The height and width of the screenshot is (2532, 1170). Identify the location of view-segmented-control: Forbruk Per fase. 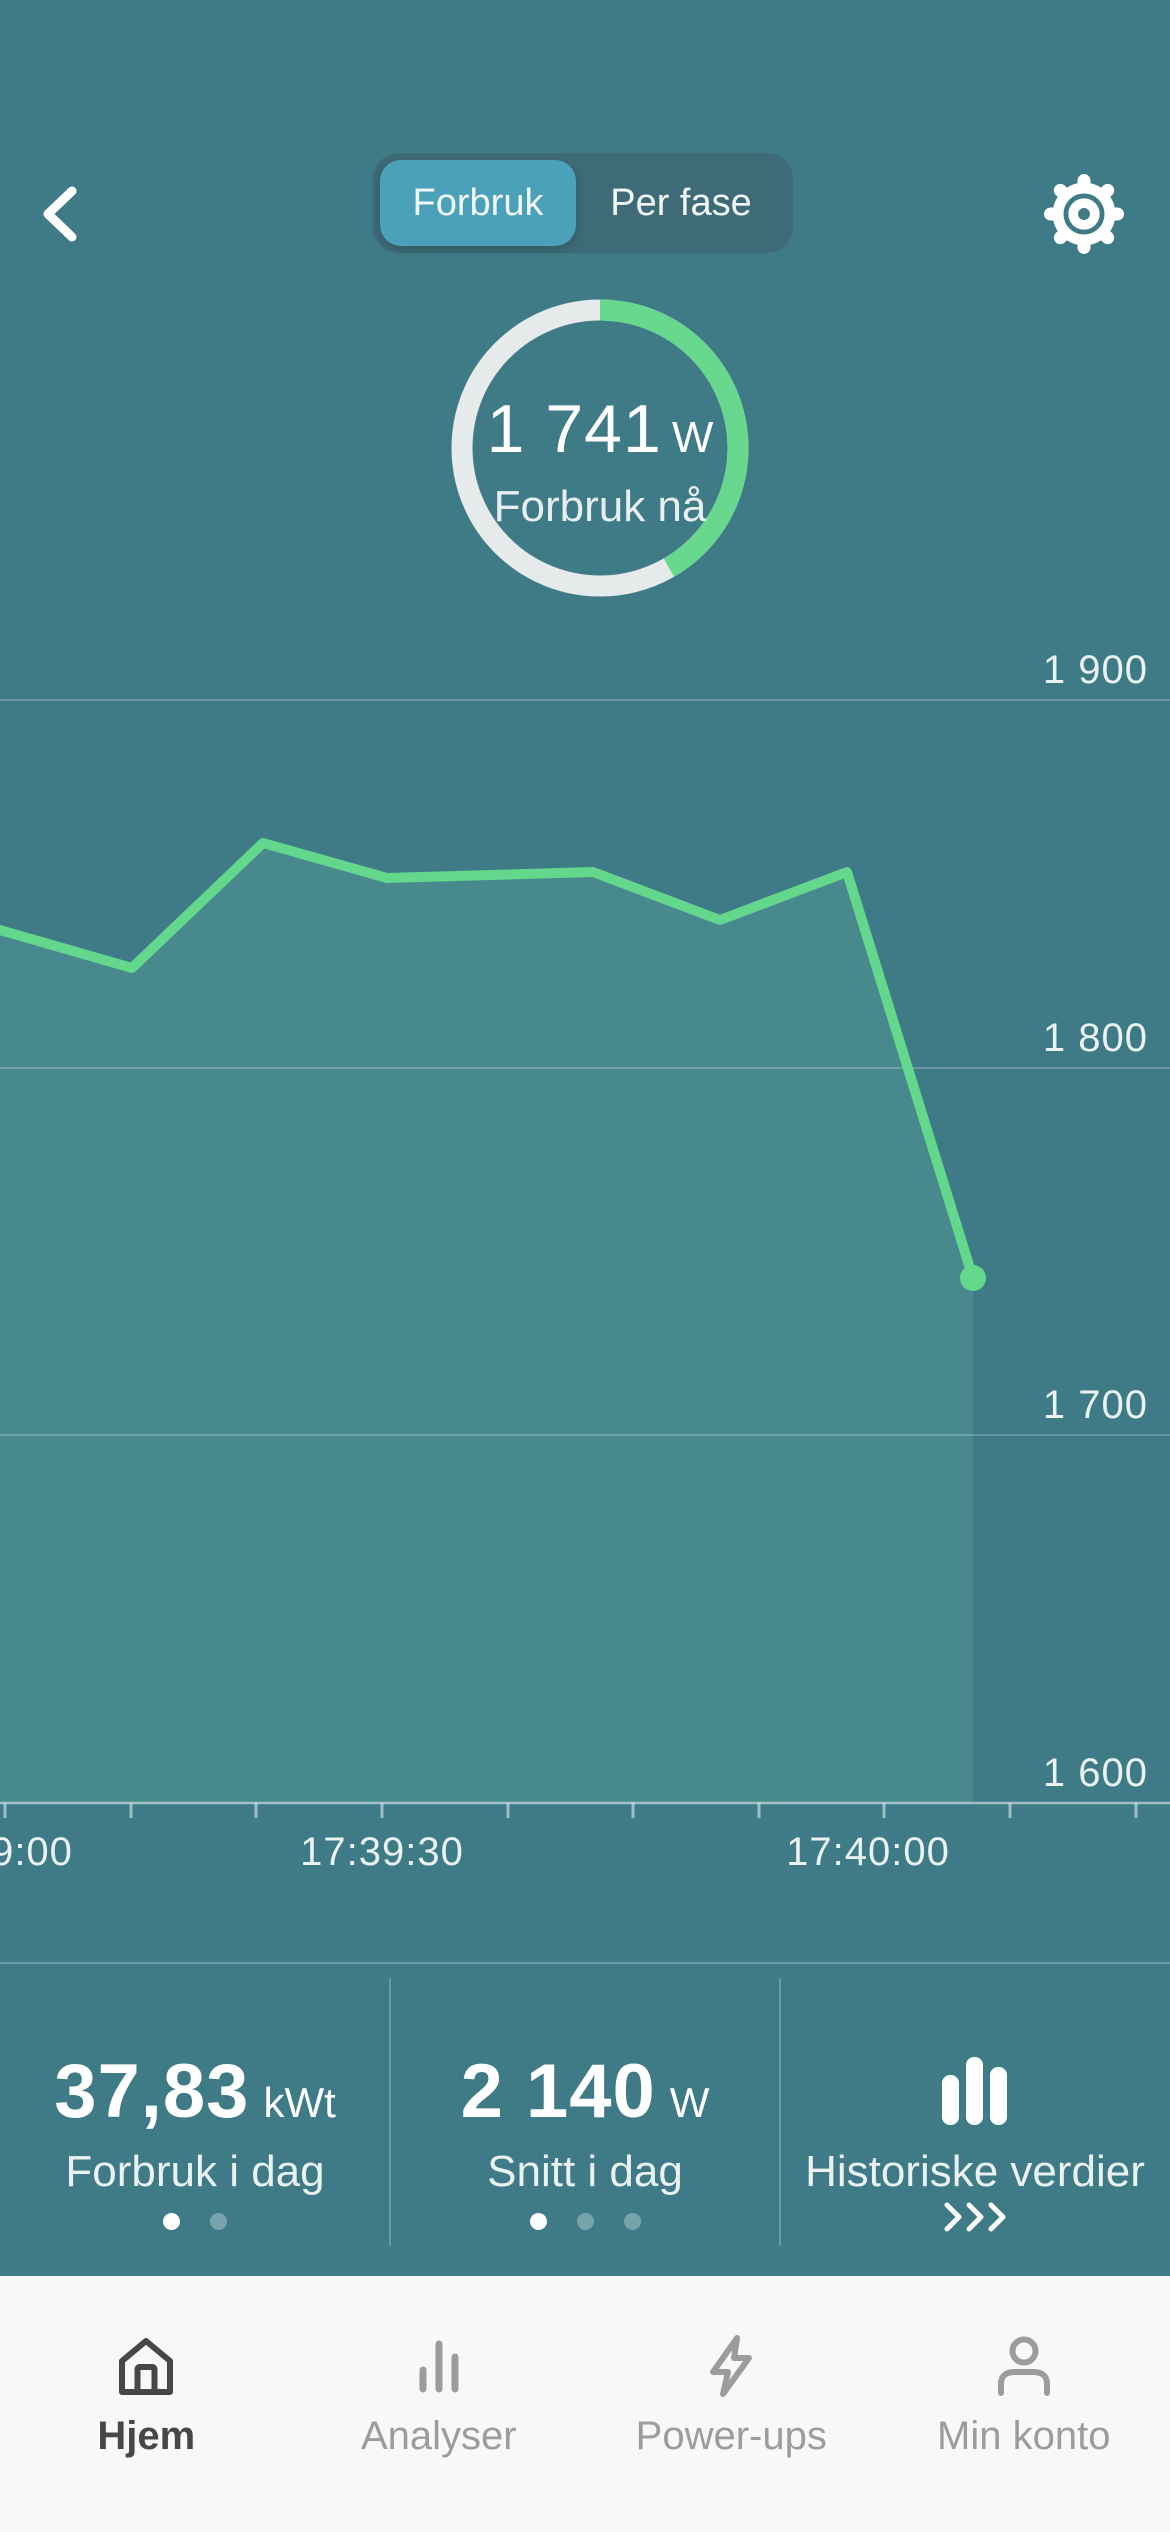
(583, 203).